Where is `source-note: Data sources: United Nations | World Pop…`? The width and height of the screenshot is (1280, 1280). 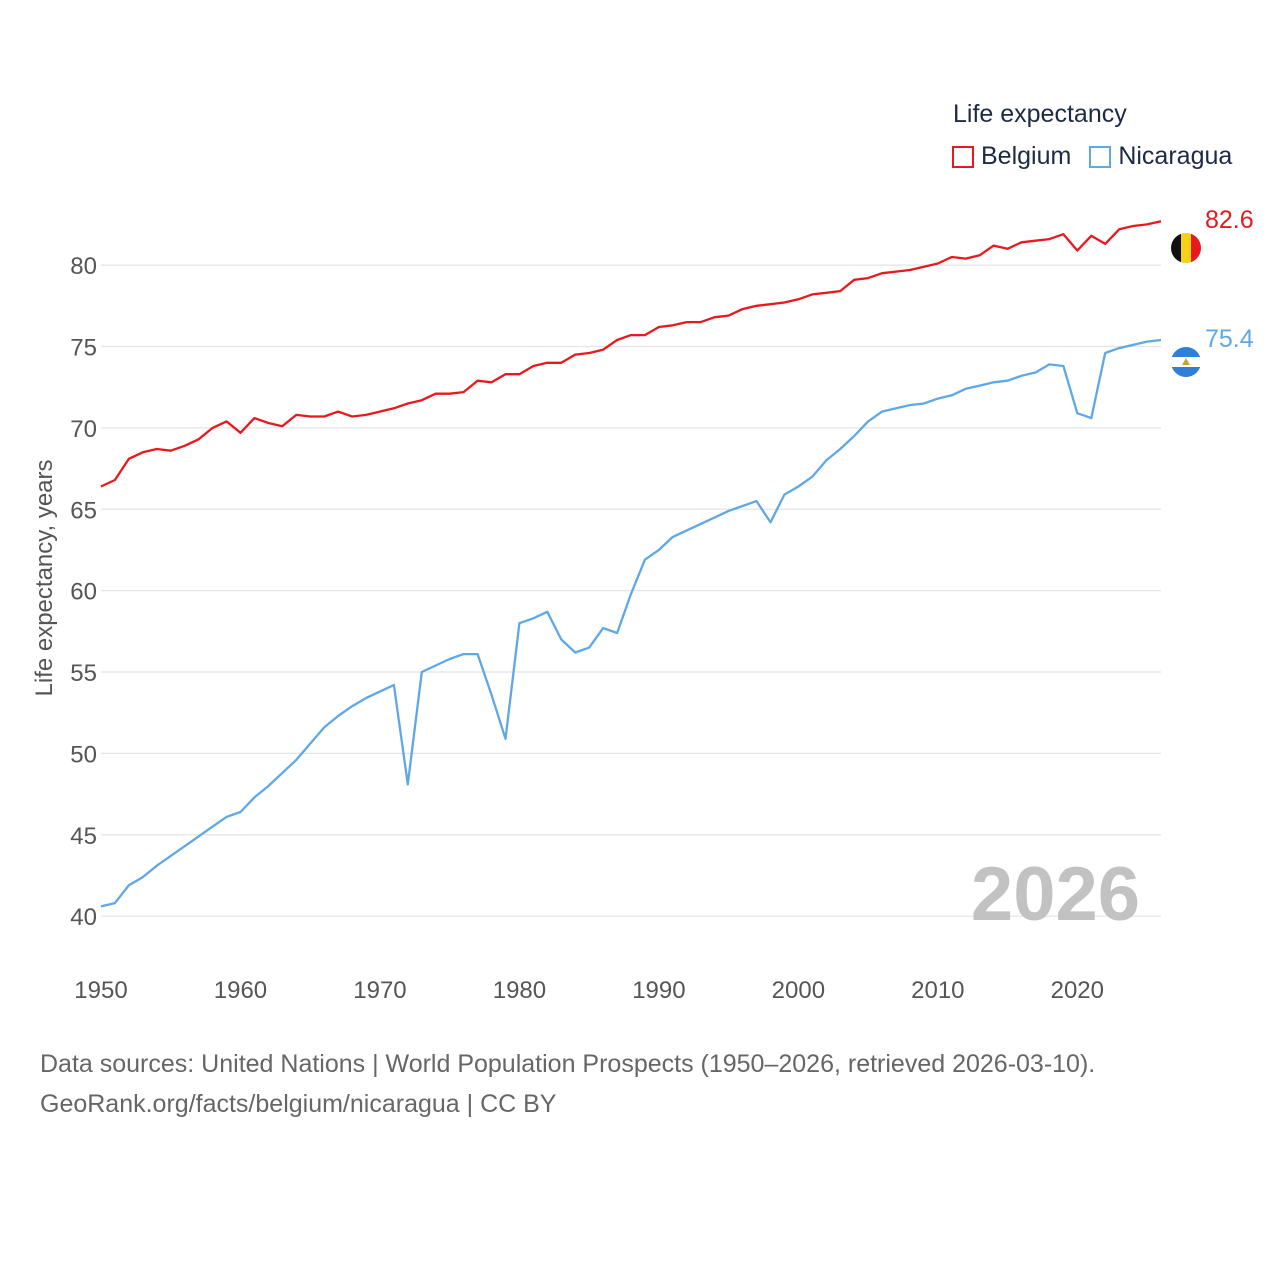
source-note: Data sources: United Nations | World Pop… is located at coordinates (567, 1084).